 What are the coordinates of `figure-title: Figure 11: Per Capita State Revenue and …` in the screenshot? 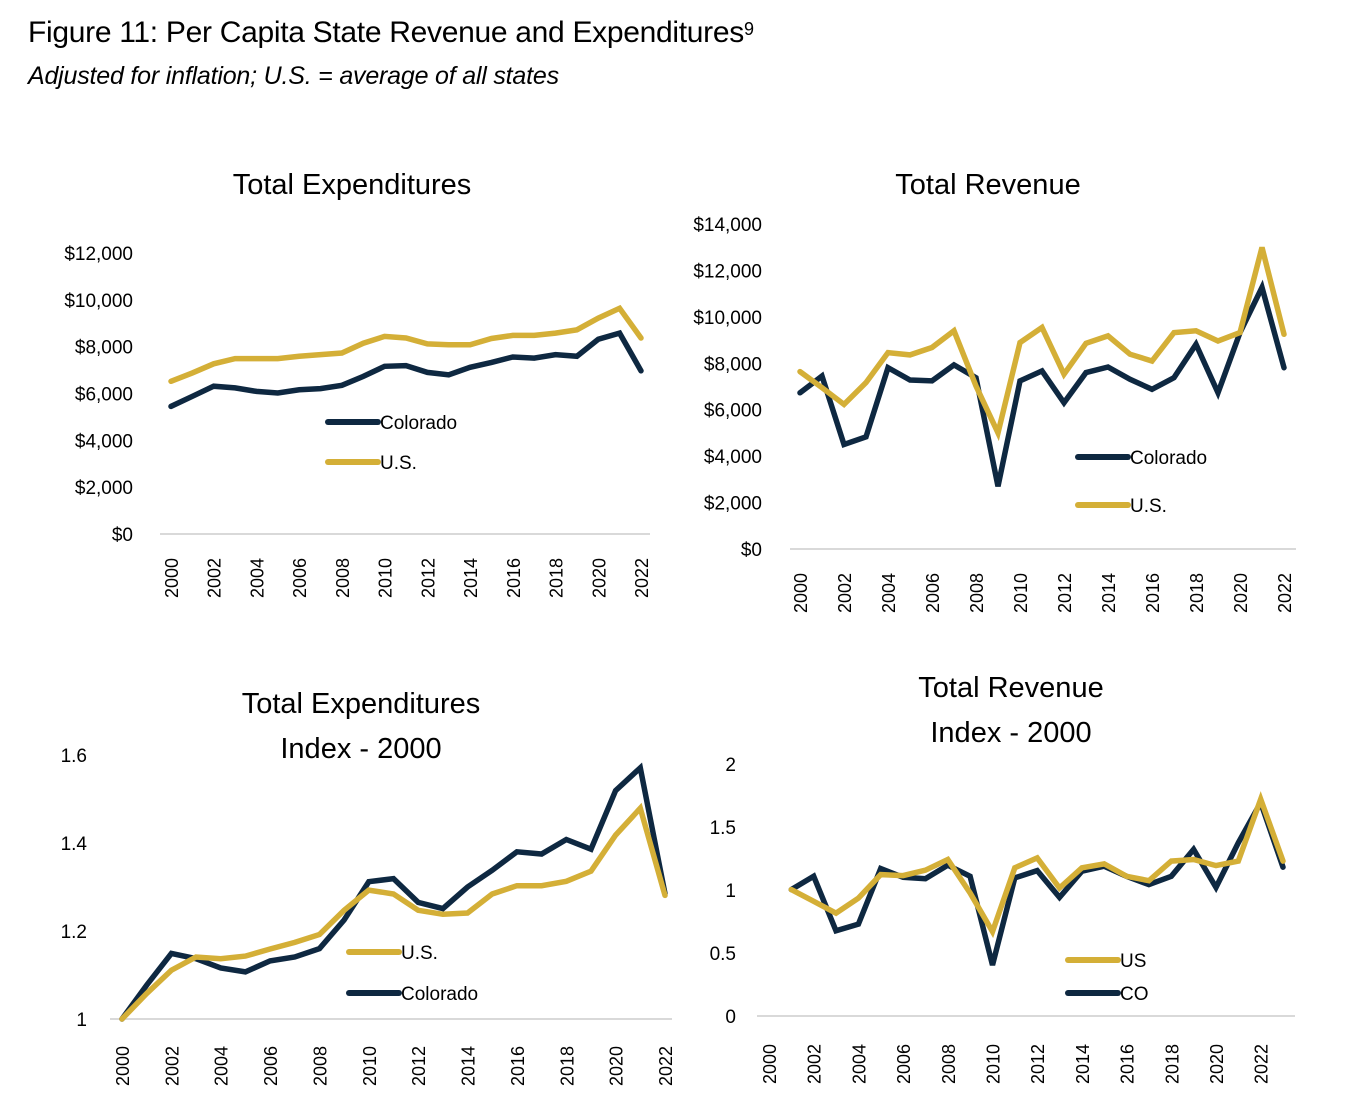 It's located at (391, 33).